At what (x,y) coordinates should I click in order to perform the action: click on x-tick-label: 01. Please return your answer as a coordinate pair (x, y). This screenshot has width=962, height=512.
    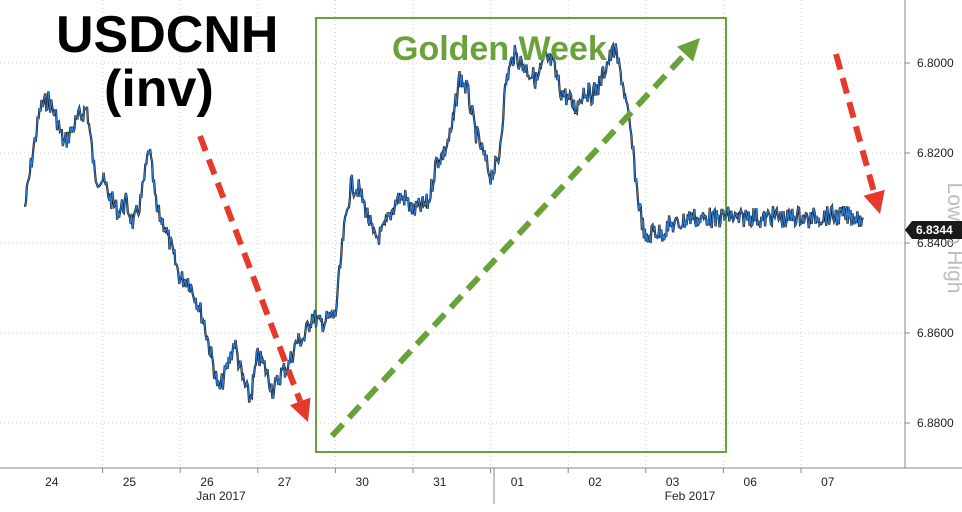
    Looking at the image, I should click on (518, 482).